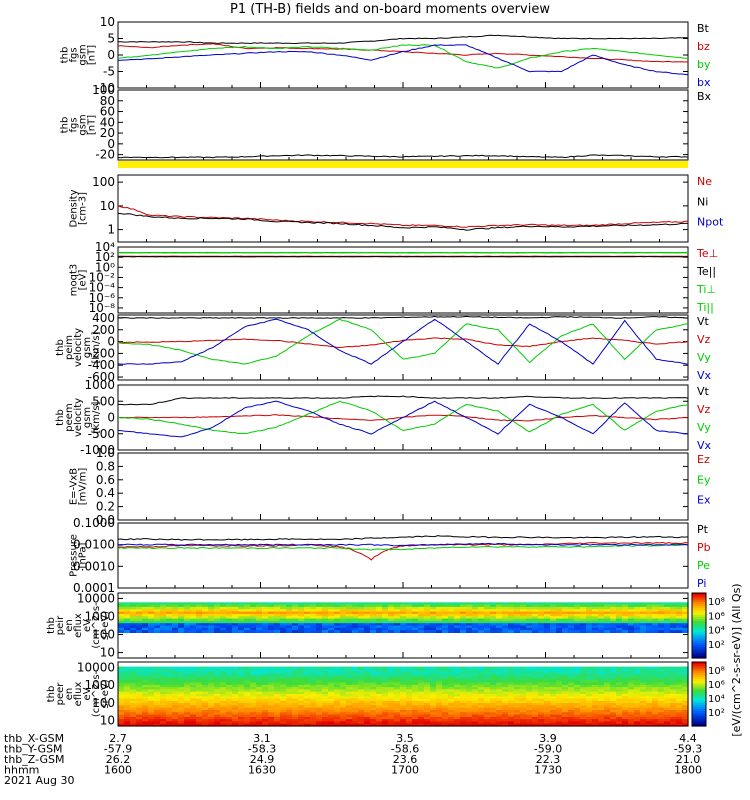 This screenshot has height=800, width=750. I want to click on y-tick-label: 10², so click(105, 257).